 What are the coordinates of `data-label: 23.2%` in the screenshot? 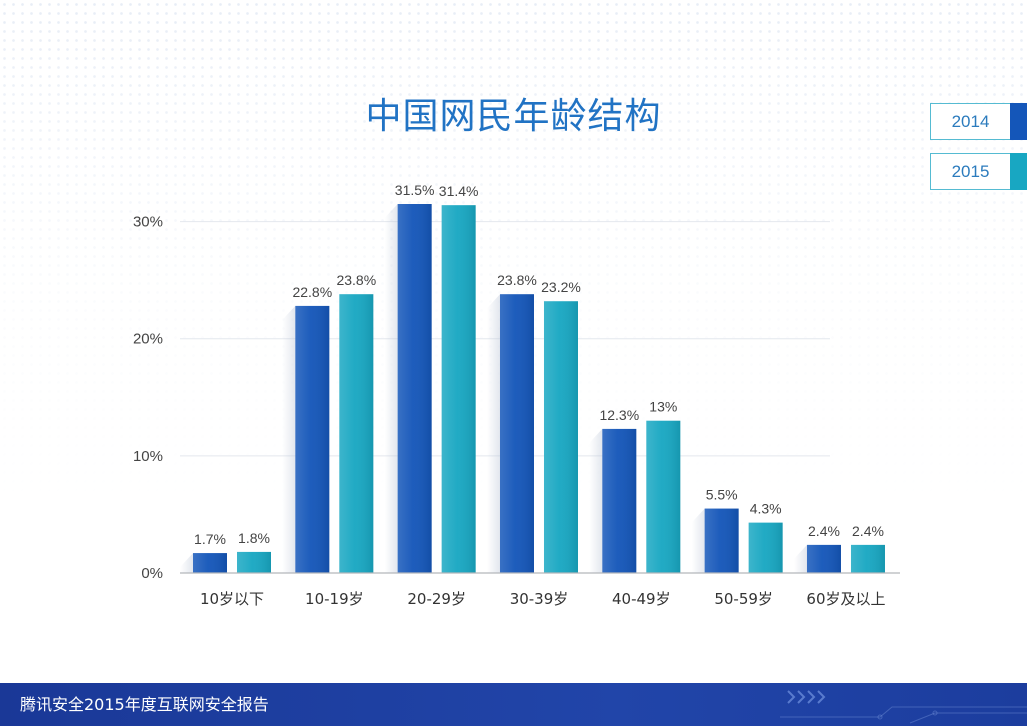 It's located at (561, 287).